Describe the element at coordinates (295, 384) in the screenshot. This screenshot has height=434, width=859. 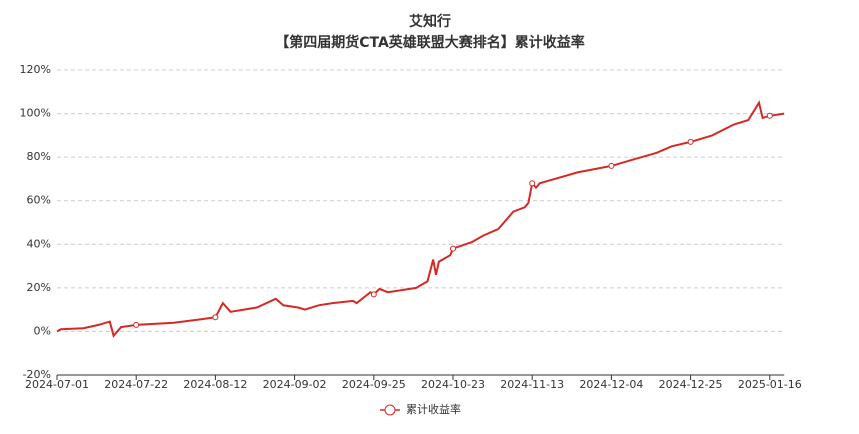
I see `x-tick-label: 2024-09-02` at that location.